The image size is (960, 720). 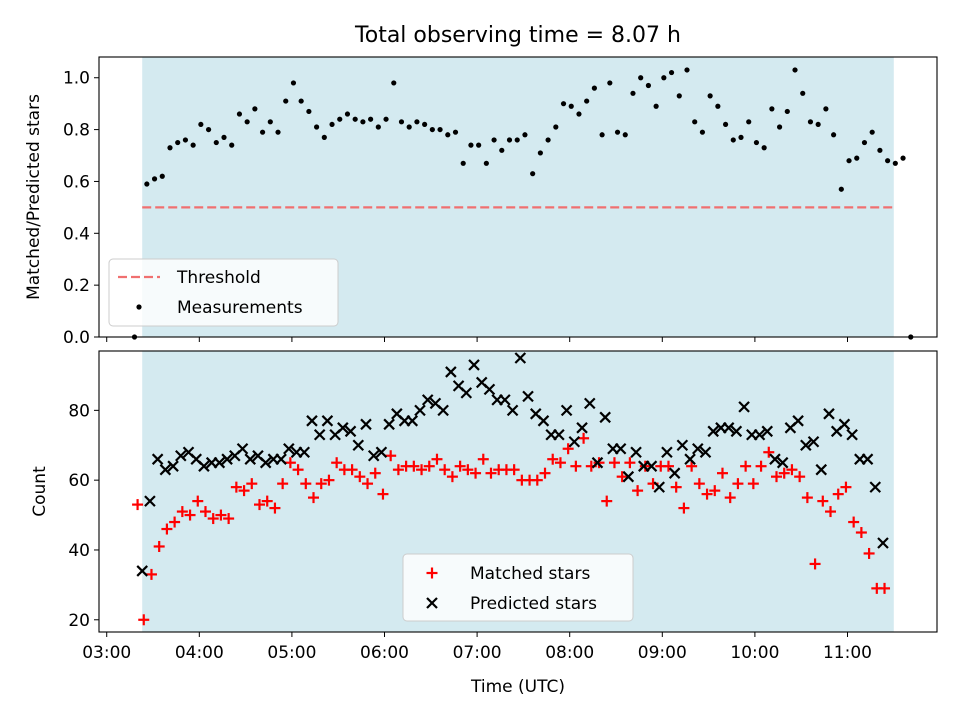 I want to click on x-tick-label: 05:00, so click(x=291, y=653).